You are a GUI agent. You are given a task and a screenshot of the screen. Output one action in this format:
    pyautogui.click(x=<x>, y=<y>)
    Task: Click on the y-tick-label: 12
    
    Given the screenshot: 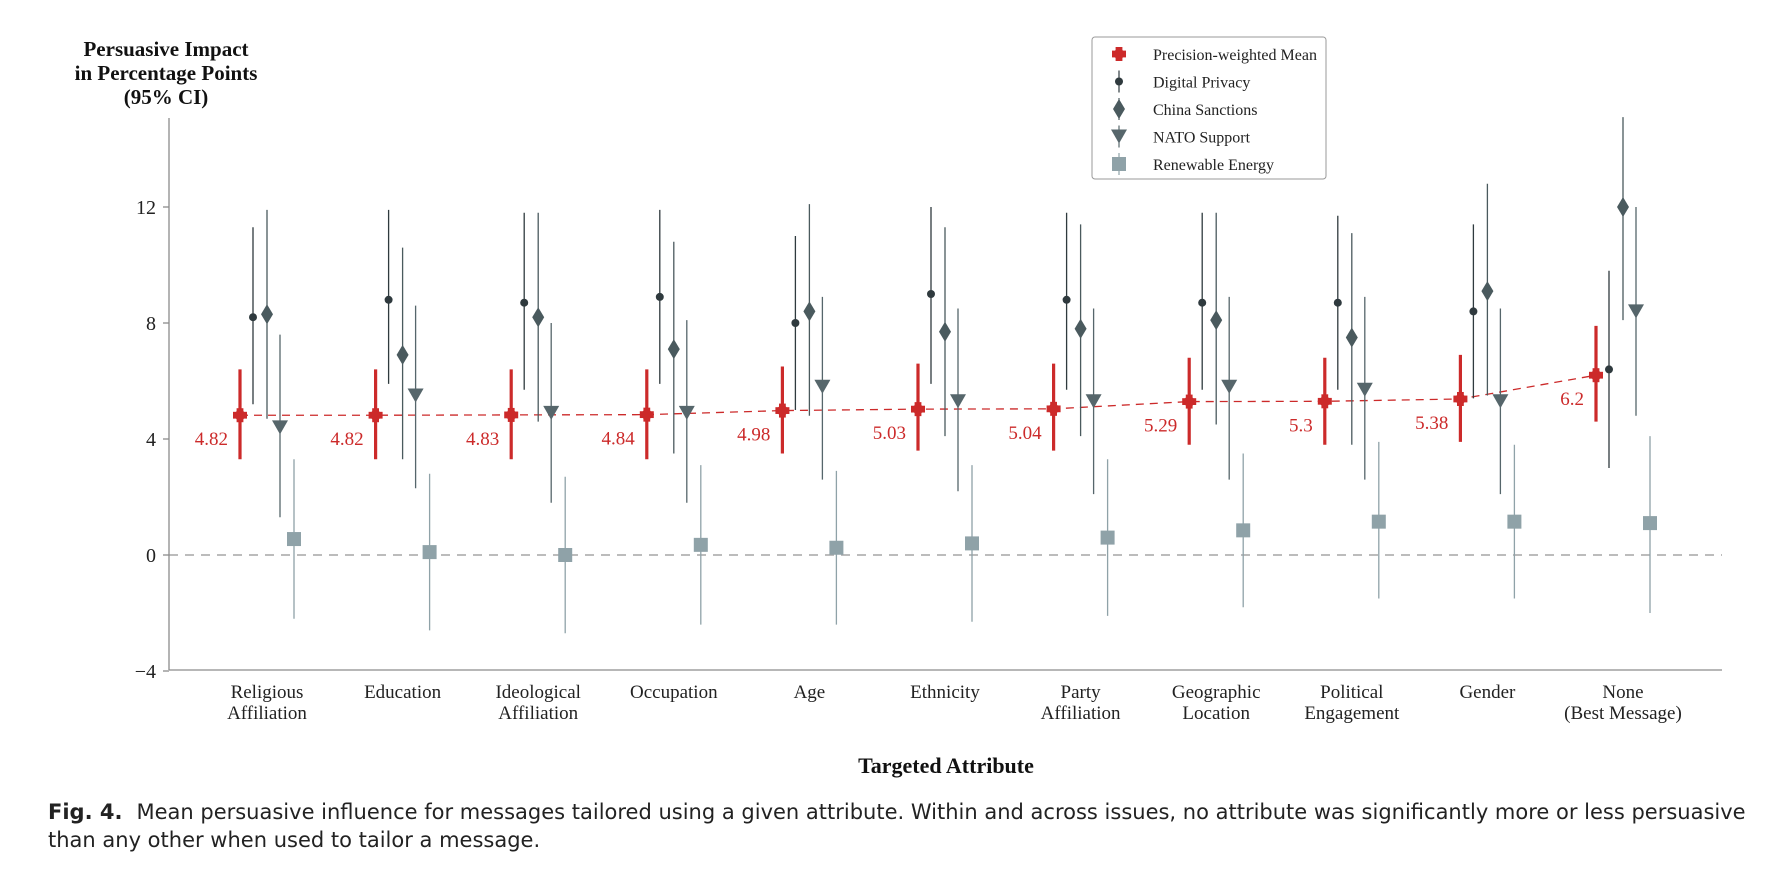 What is the action you would take?
    pyautogui.click(x=146, y=208)
    